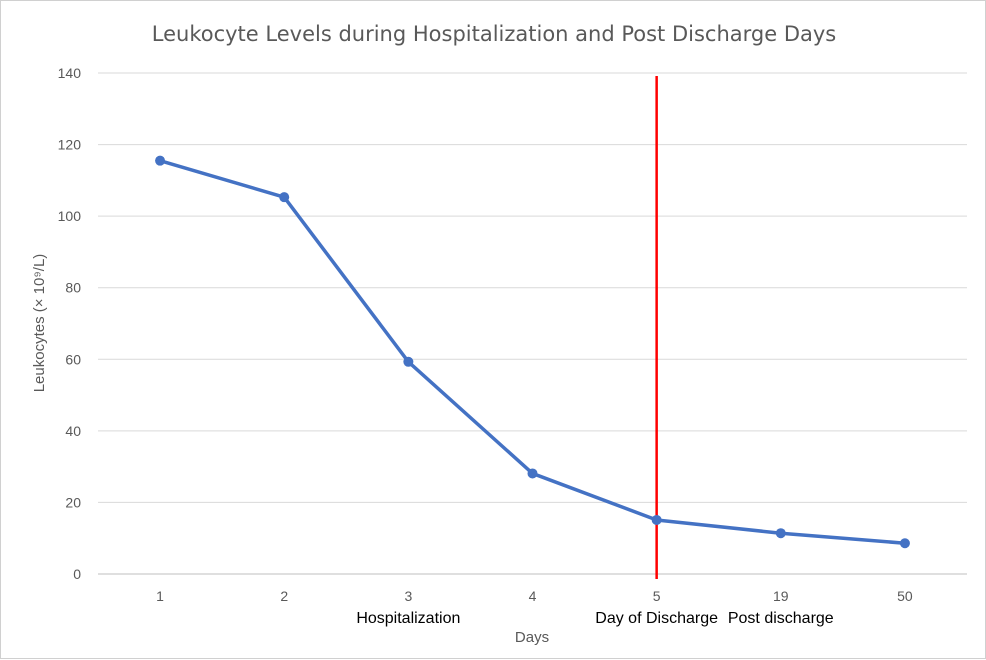 This screenshot has height=660, width=986. What do you see at coordinates (77, 574) in the screenshot?
I see `y-tick-label: 0` at bounding box center [77, 574].